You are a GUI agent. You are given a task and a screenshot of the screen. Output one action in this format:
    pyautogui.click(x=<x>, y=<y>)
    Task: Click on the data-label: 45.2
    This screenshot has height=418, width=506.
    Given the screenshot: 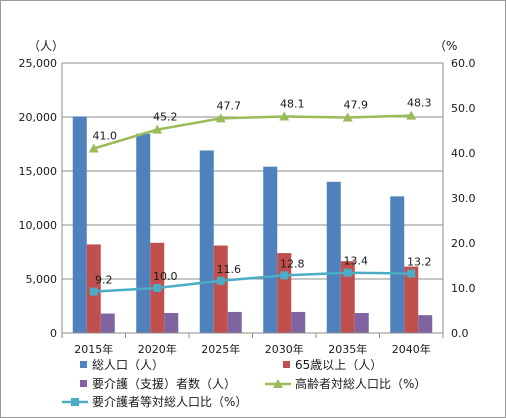 What is the action you would take?
    pyautogui.click(x=165, y=117)
    